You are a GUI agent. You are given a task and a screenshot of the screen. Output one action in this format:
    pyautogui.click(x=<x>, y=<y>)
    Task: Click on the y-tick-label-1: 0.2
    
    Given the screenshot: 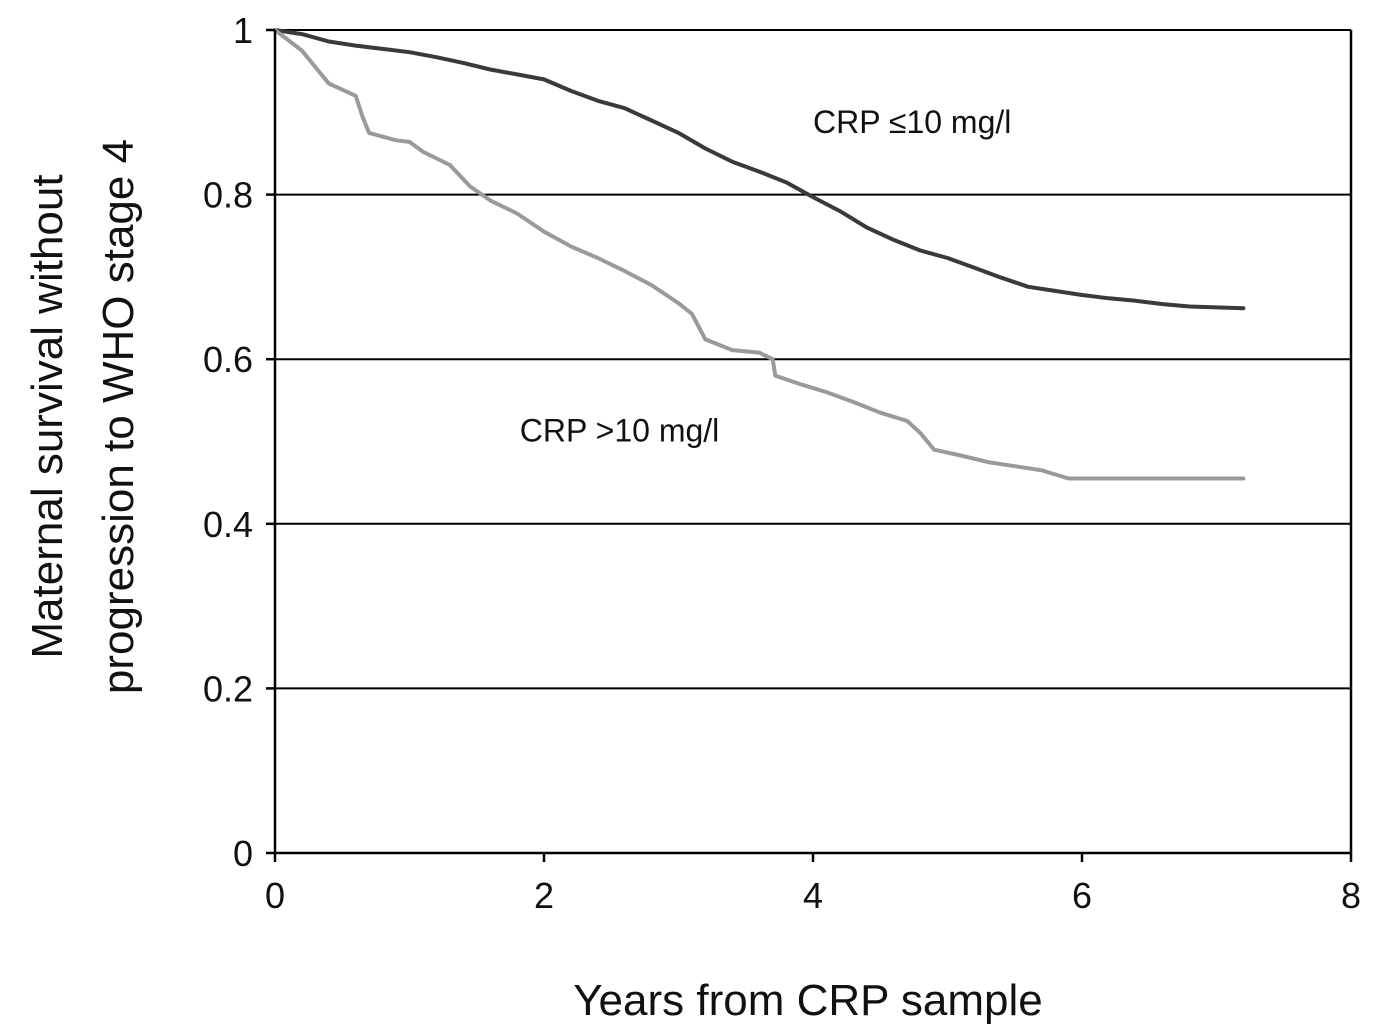 What is the action you would take?
    pyautogui.click(x=228, y=688)
    